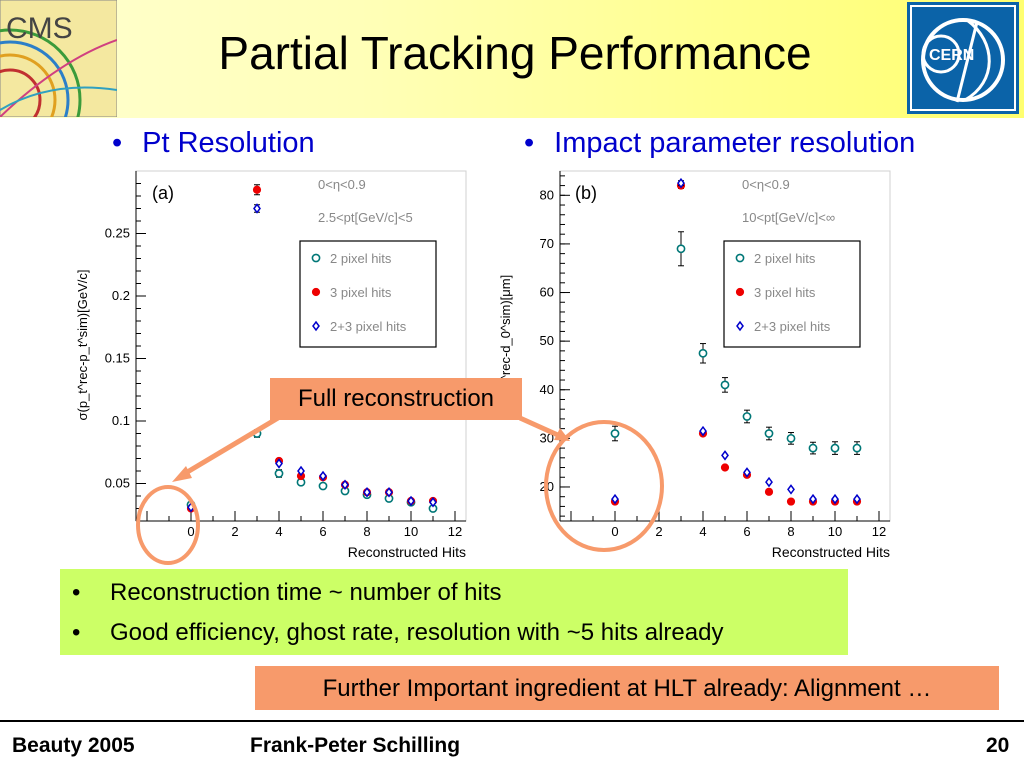 This screenshot has width=1024, height=768. I want to click on bullet-pt-resolution: • Pt Resolution, so click(213, 143).